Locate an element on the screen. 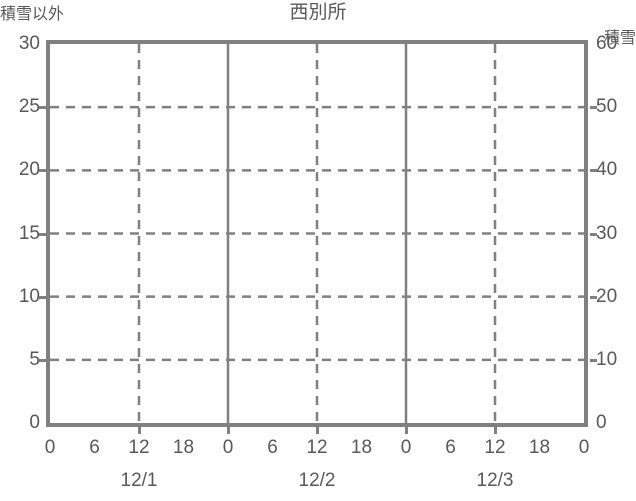 This screenshot has width=636, height=501. left-axis-tick-label: 0 is located at coordinates (34, 422).